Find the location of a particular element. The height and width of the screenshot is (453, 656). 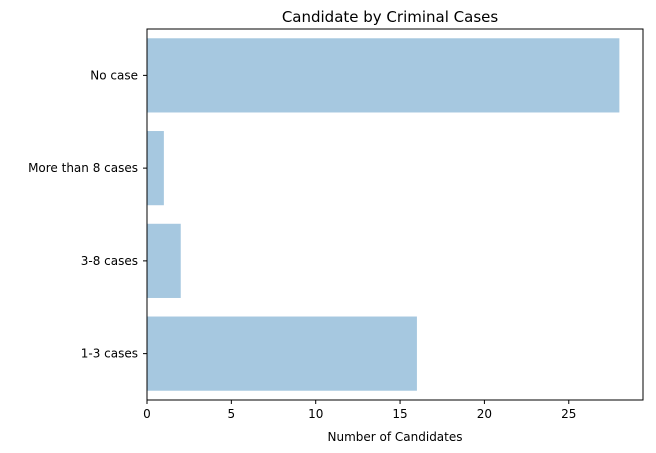

x-tick-label: 25 is located at coordinates (568, 414).